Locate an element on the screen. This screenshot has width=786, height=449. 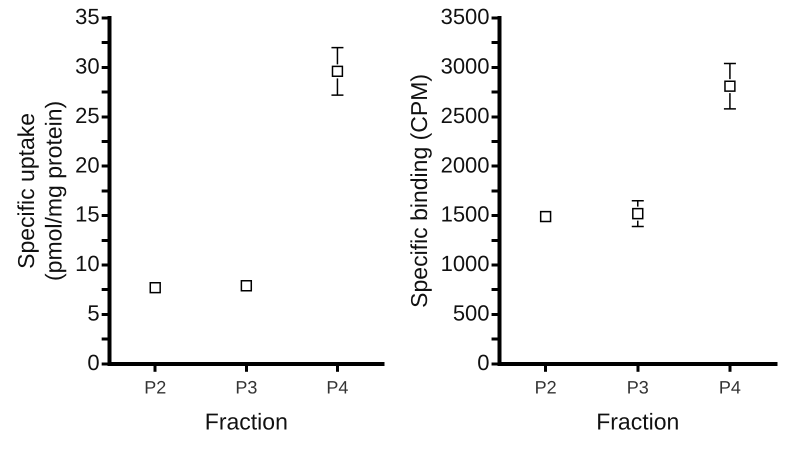
y-tick-label: 3000 is located at coordinates (465, 65).